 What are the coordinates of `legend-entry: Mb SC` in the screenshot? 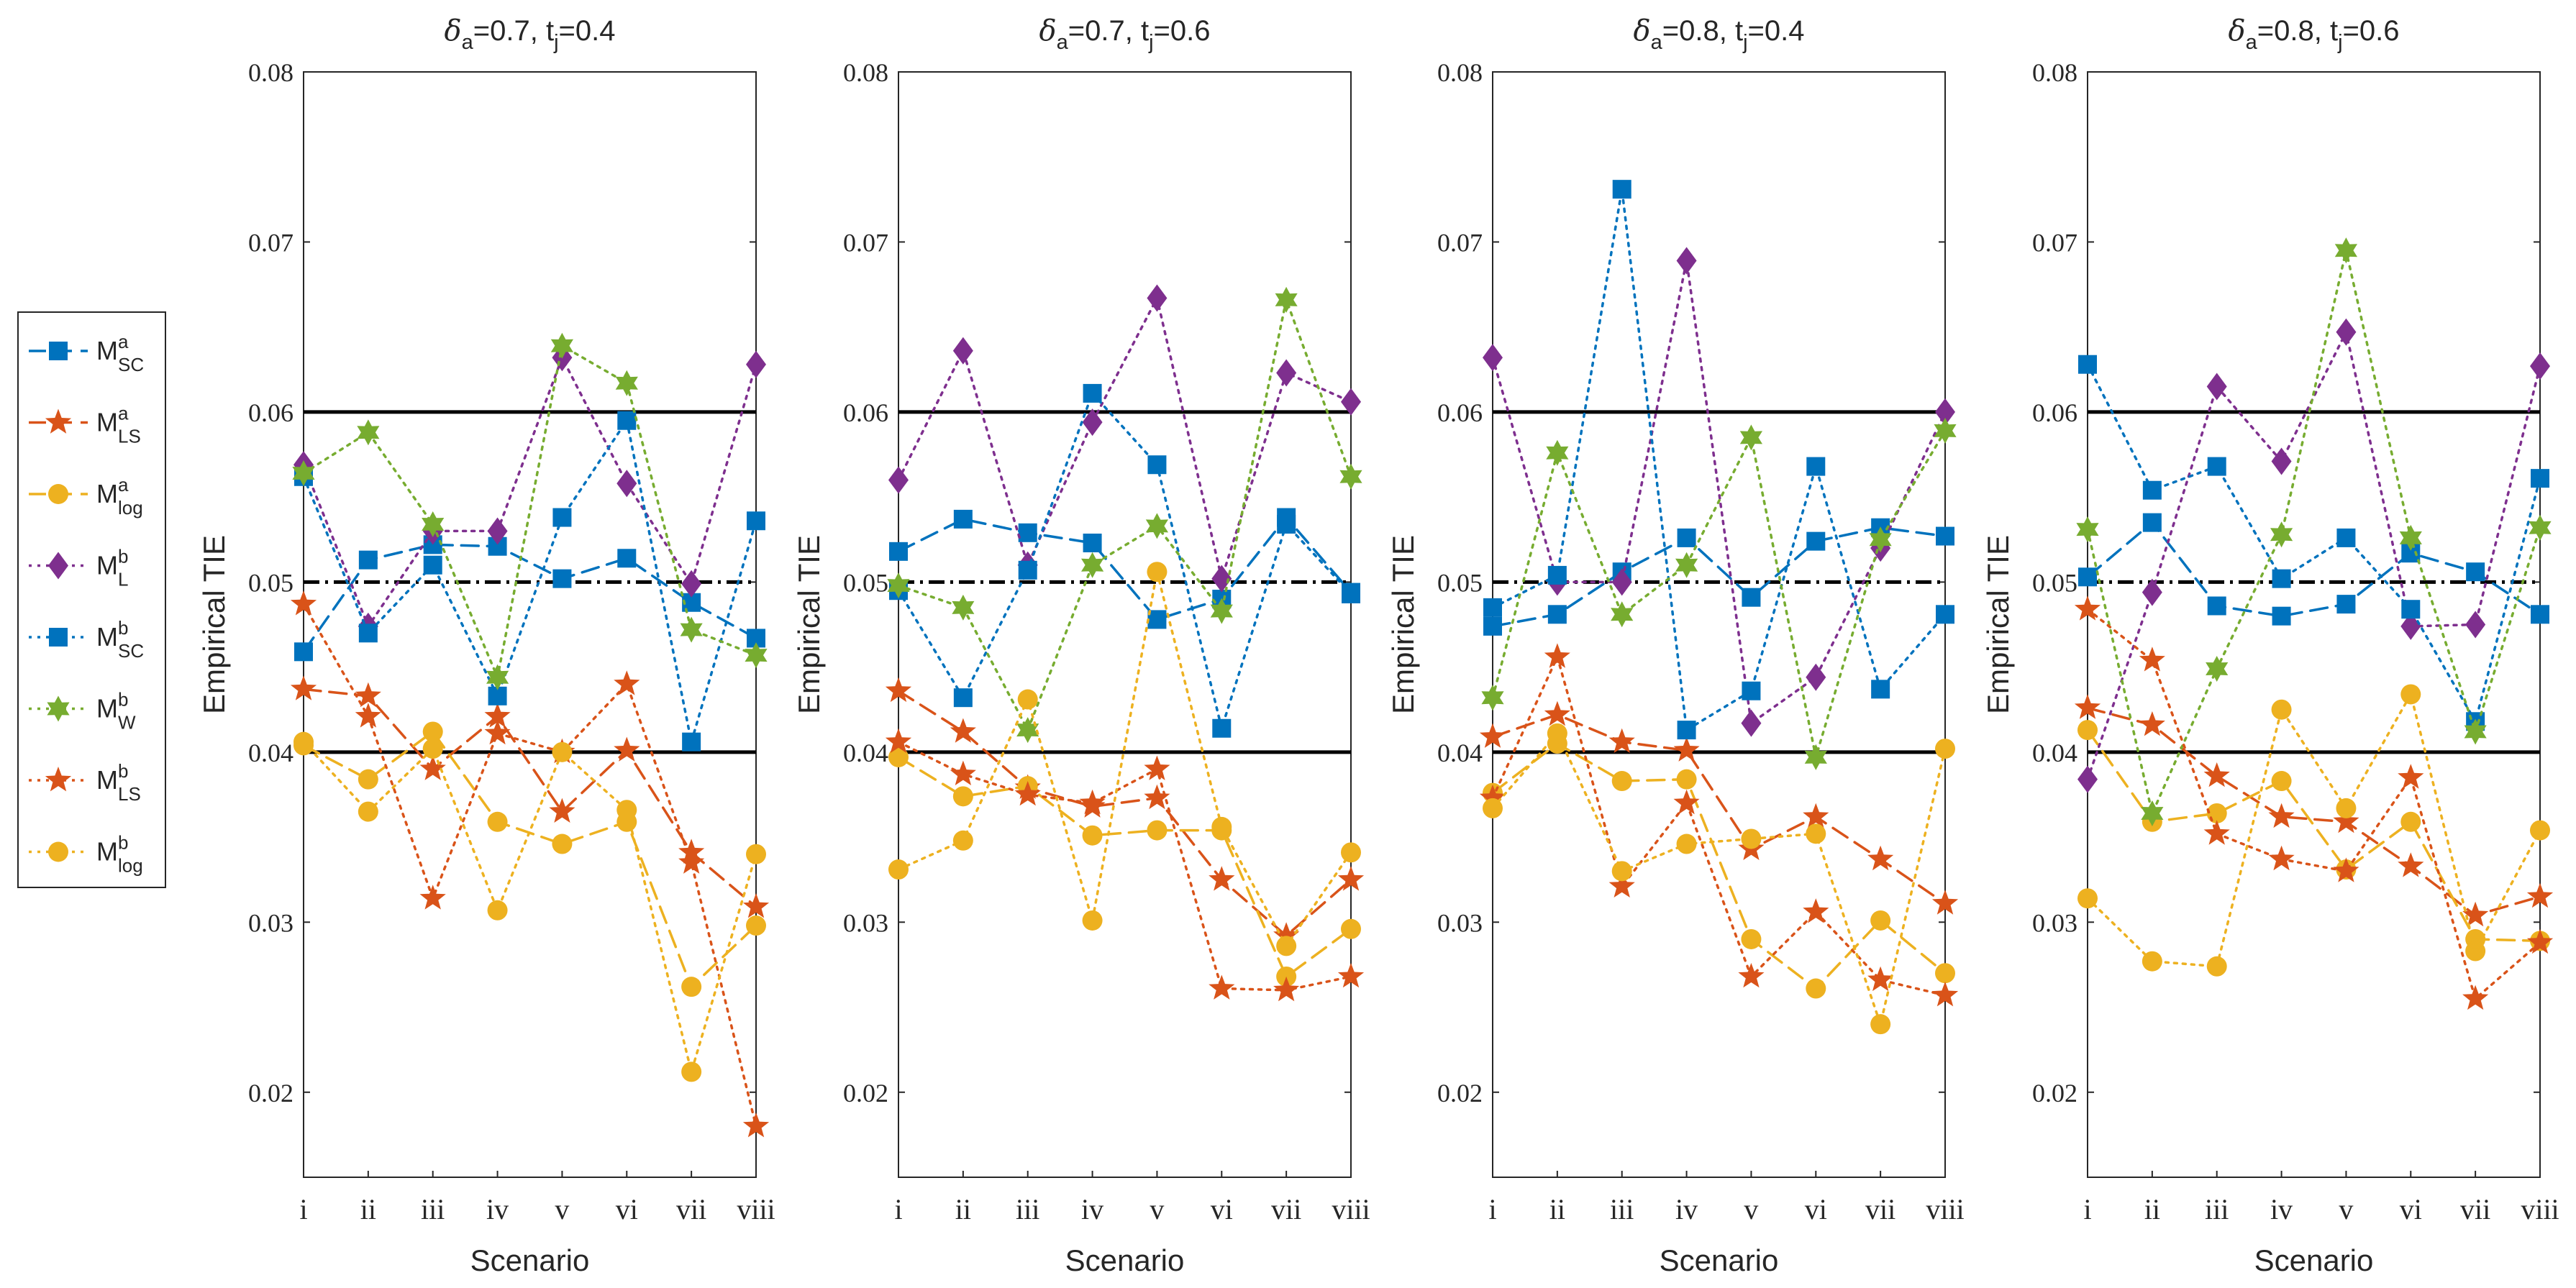 It's located at (86, 639).